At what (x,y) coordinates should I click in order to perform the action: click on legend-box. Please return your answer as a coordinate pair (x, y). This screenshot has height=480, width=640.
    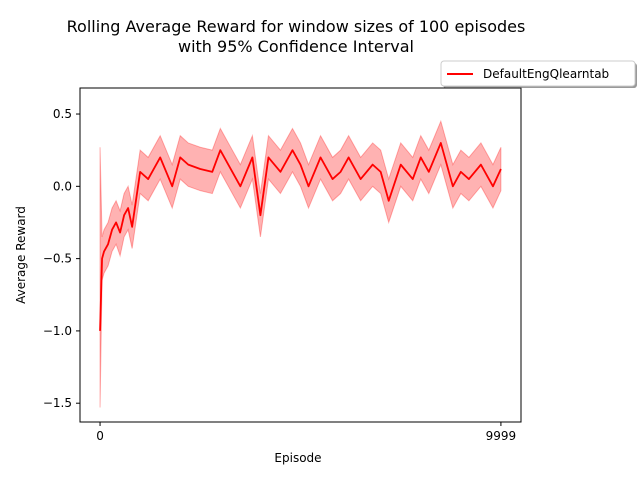
    Looking at the image, I should click on (538, 73).